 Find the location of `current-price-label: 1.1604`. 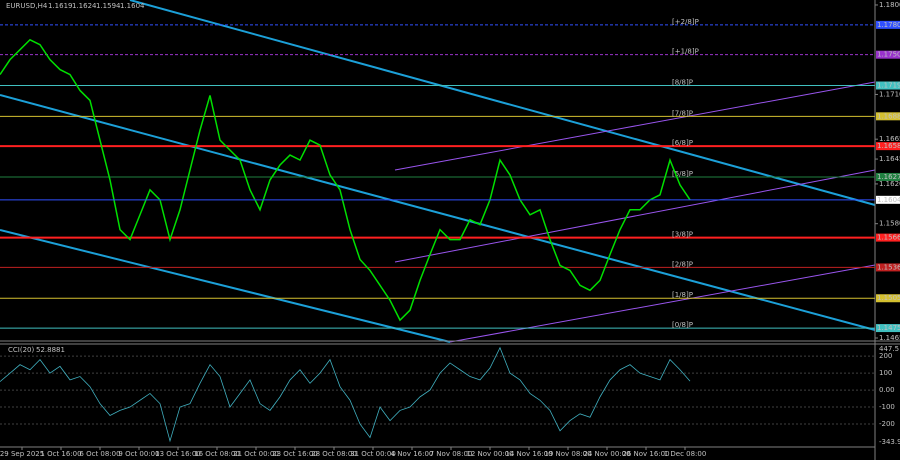

current-price-label: 1.1604 is located at coordinates (888, 200).